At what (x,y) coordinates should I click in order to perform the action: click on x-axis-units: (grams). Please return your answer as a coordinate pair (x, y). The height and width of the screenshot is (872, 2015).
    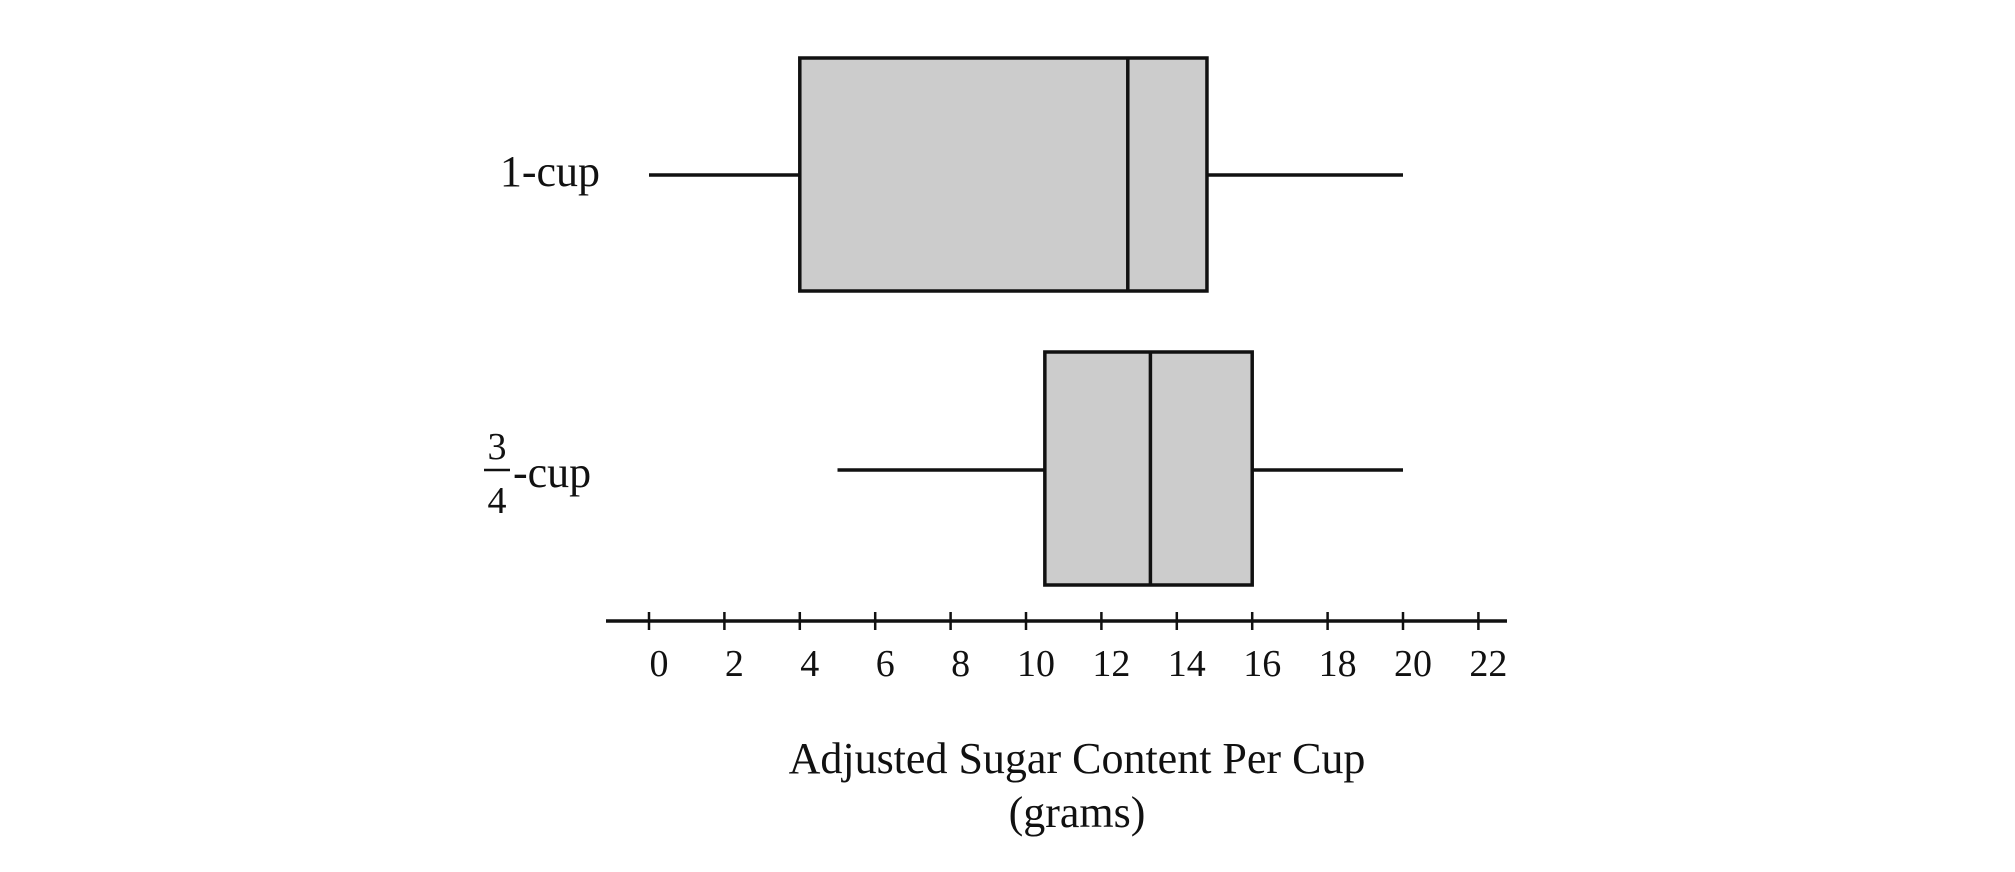
    Looking at the image, I should click on (1077, 812).